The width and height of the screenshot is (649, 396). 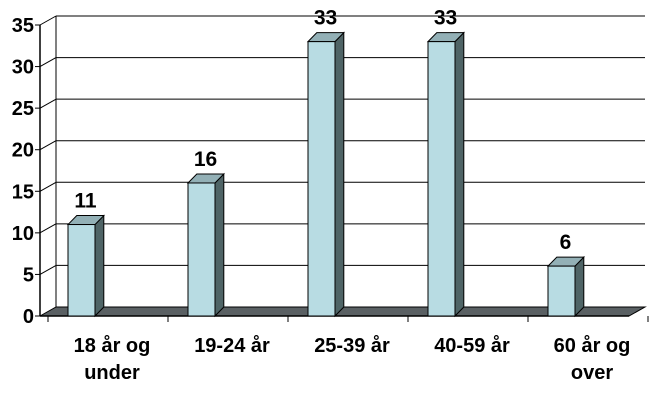 What do you see at coordinates (112, 345) in the screenshot?
I see `x-tick-label: 18 år og` at bounding box center [112, 345].